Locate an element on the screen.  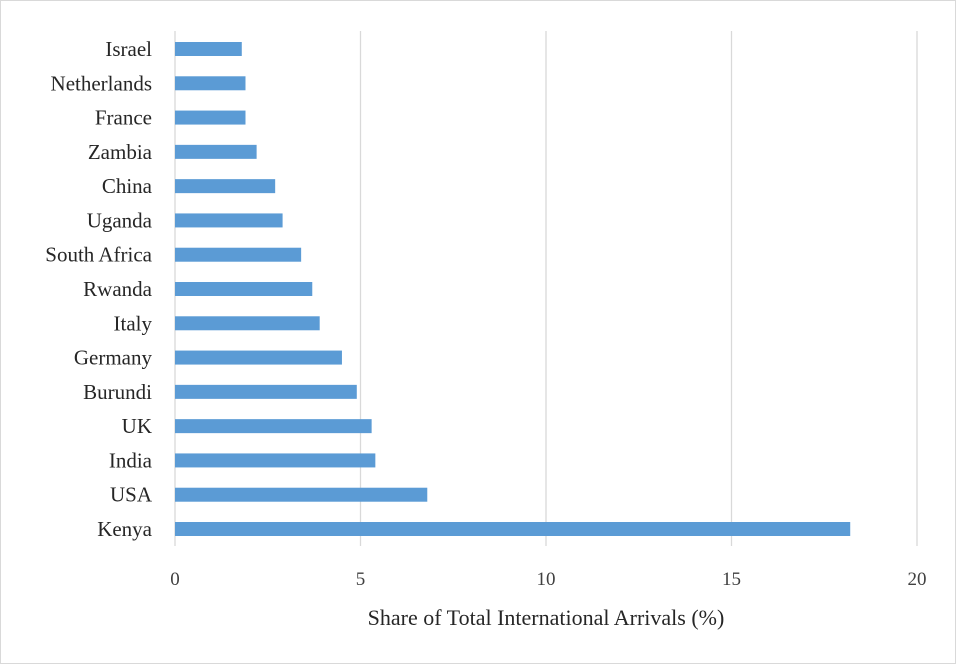
bar-india is located at coordinates (275, 460).